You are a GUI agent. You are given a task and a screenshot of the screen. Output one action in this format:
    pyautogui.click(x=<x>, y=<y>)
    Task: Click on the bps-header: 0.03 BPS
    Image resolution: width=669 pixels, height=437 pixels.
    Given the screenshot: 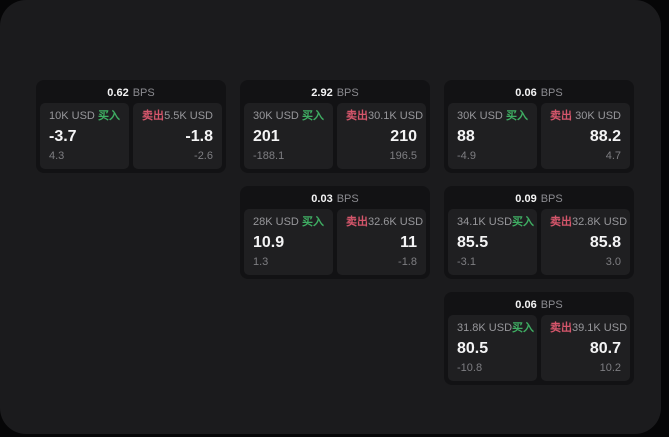 What is the action you would take?
    pyautogui.click(x=335, y=199)
    